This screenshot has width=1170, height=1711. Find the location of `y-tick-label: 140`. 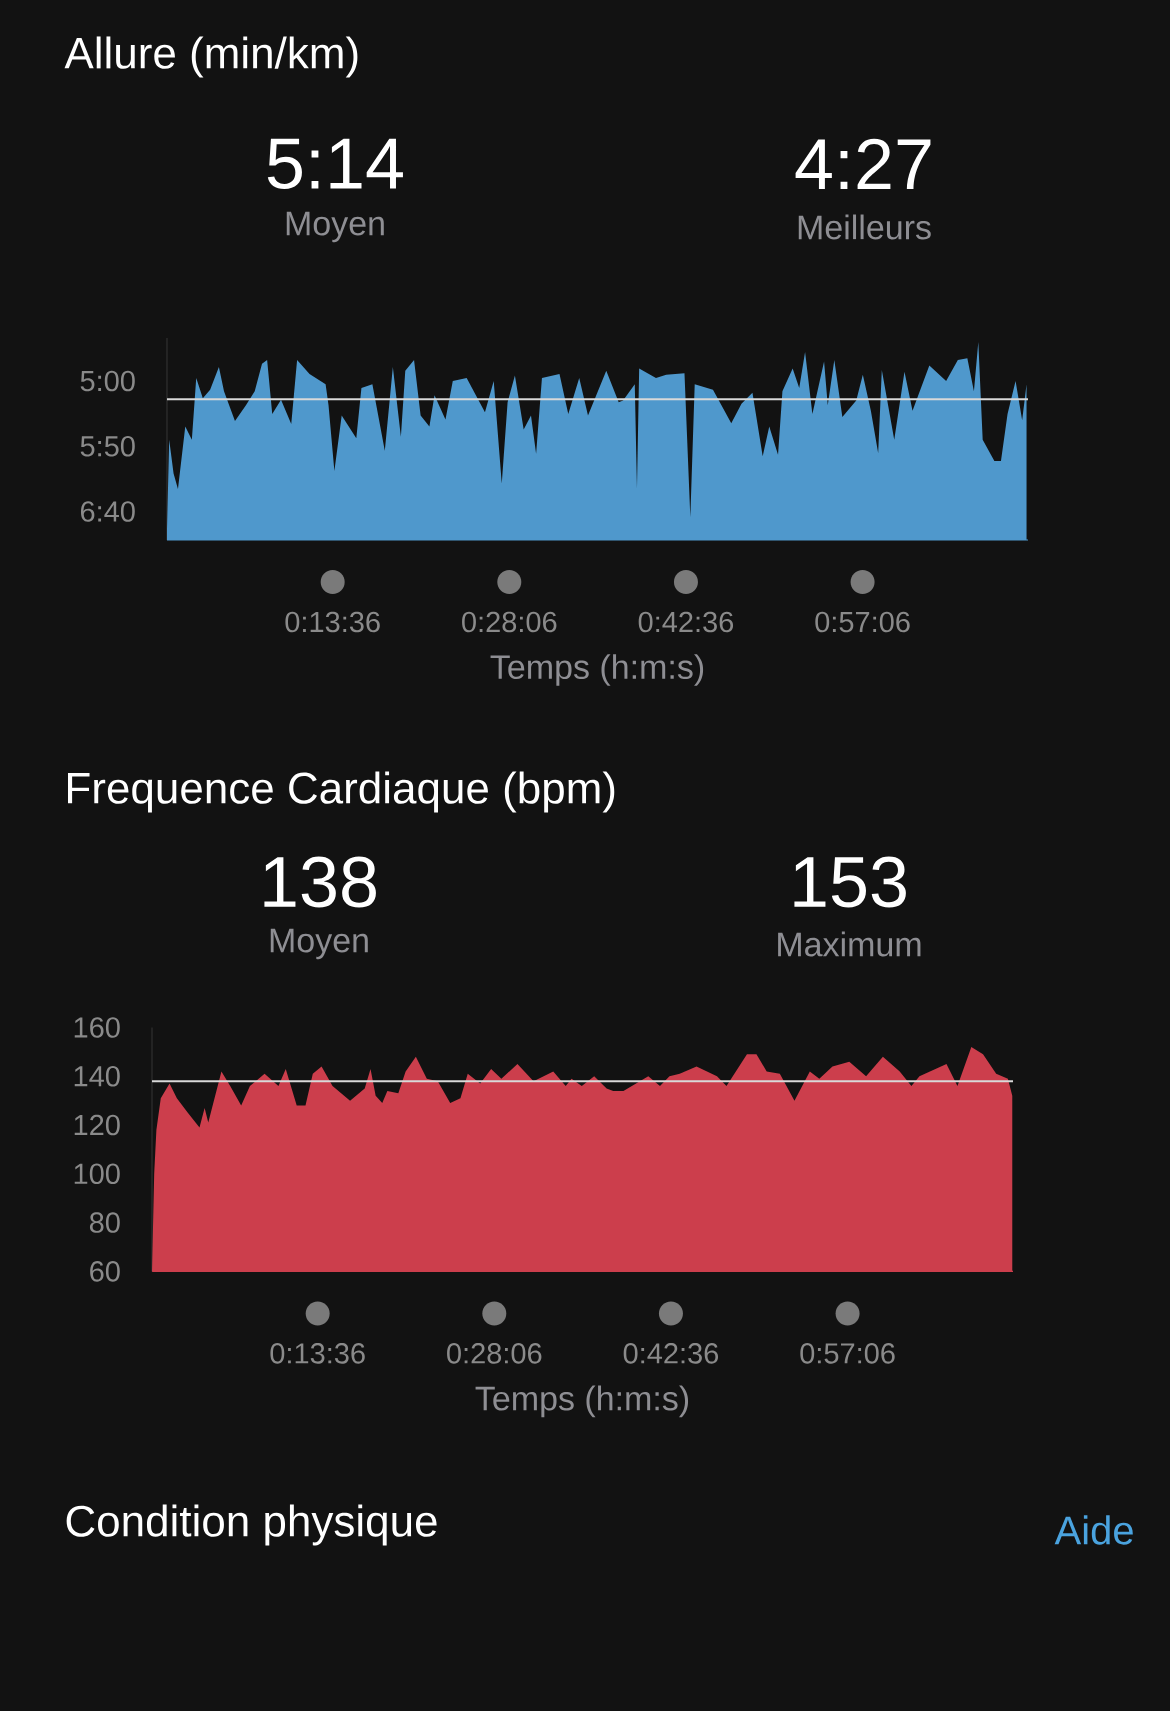

y-tick-label: 140 is located at coordinates (97, 1076).